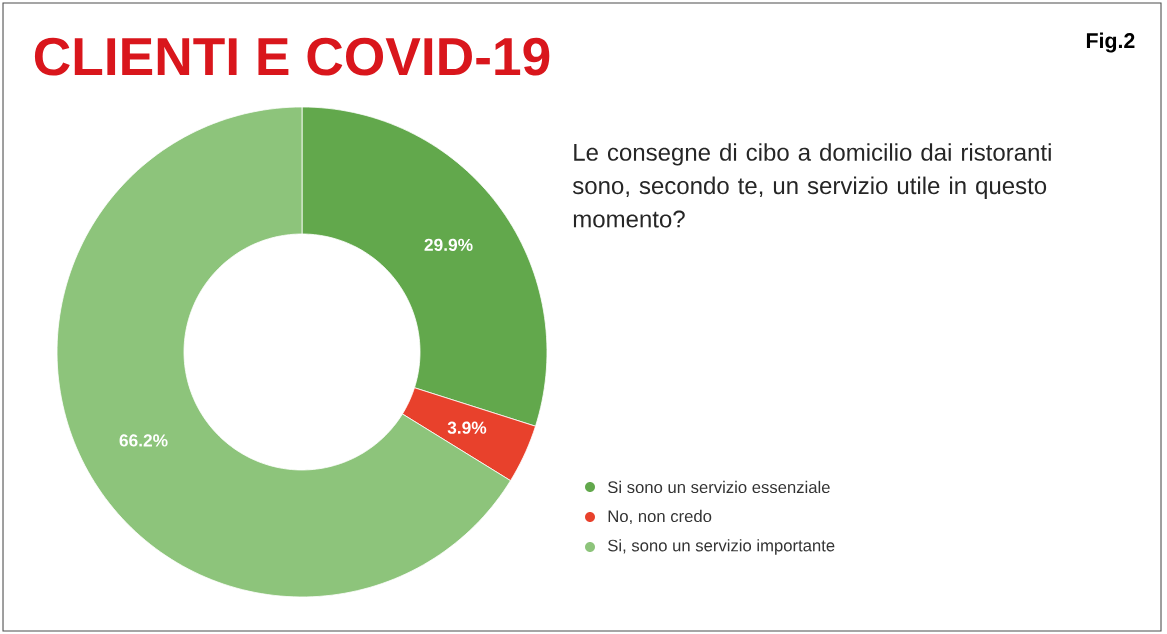  Describe the element at coordinates (660, 517) in the screenshot. I see `legend-label: No, non credo` at that location.